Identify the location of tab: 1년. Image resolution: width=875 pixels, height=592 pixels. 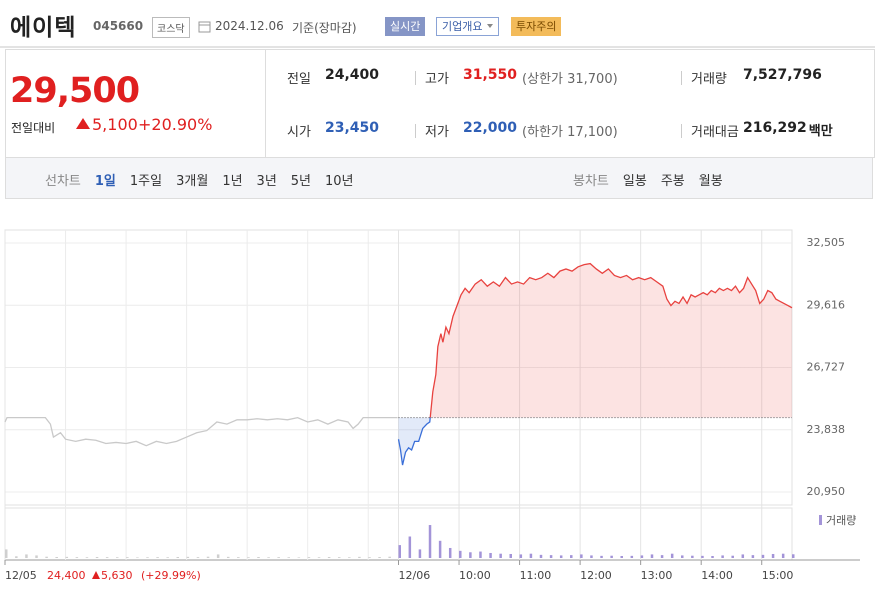
(232, 181).